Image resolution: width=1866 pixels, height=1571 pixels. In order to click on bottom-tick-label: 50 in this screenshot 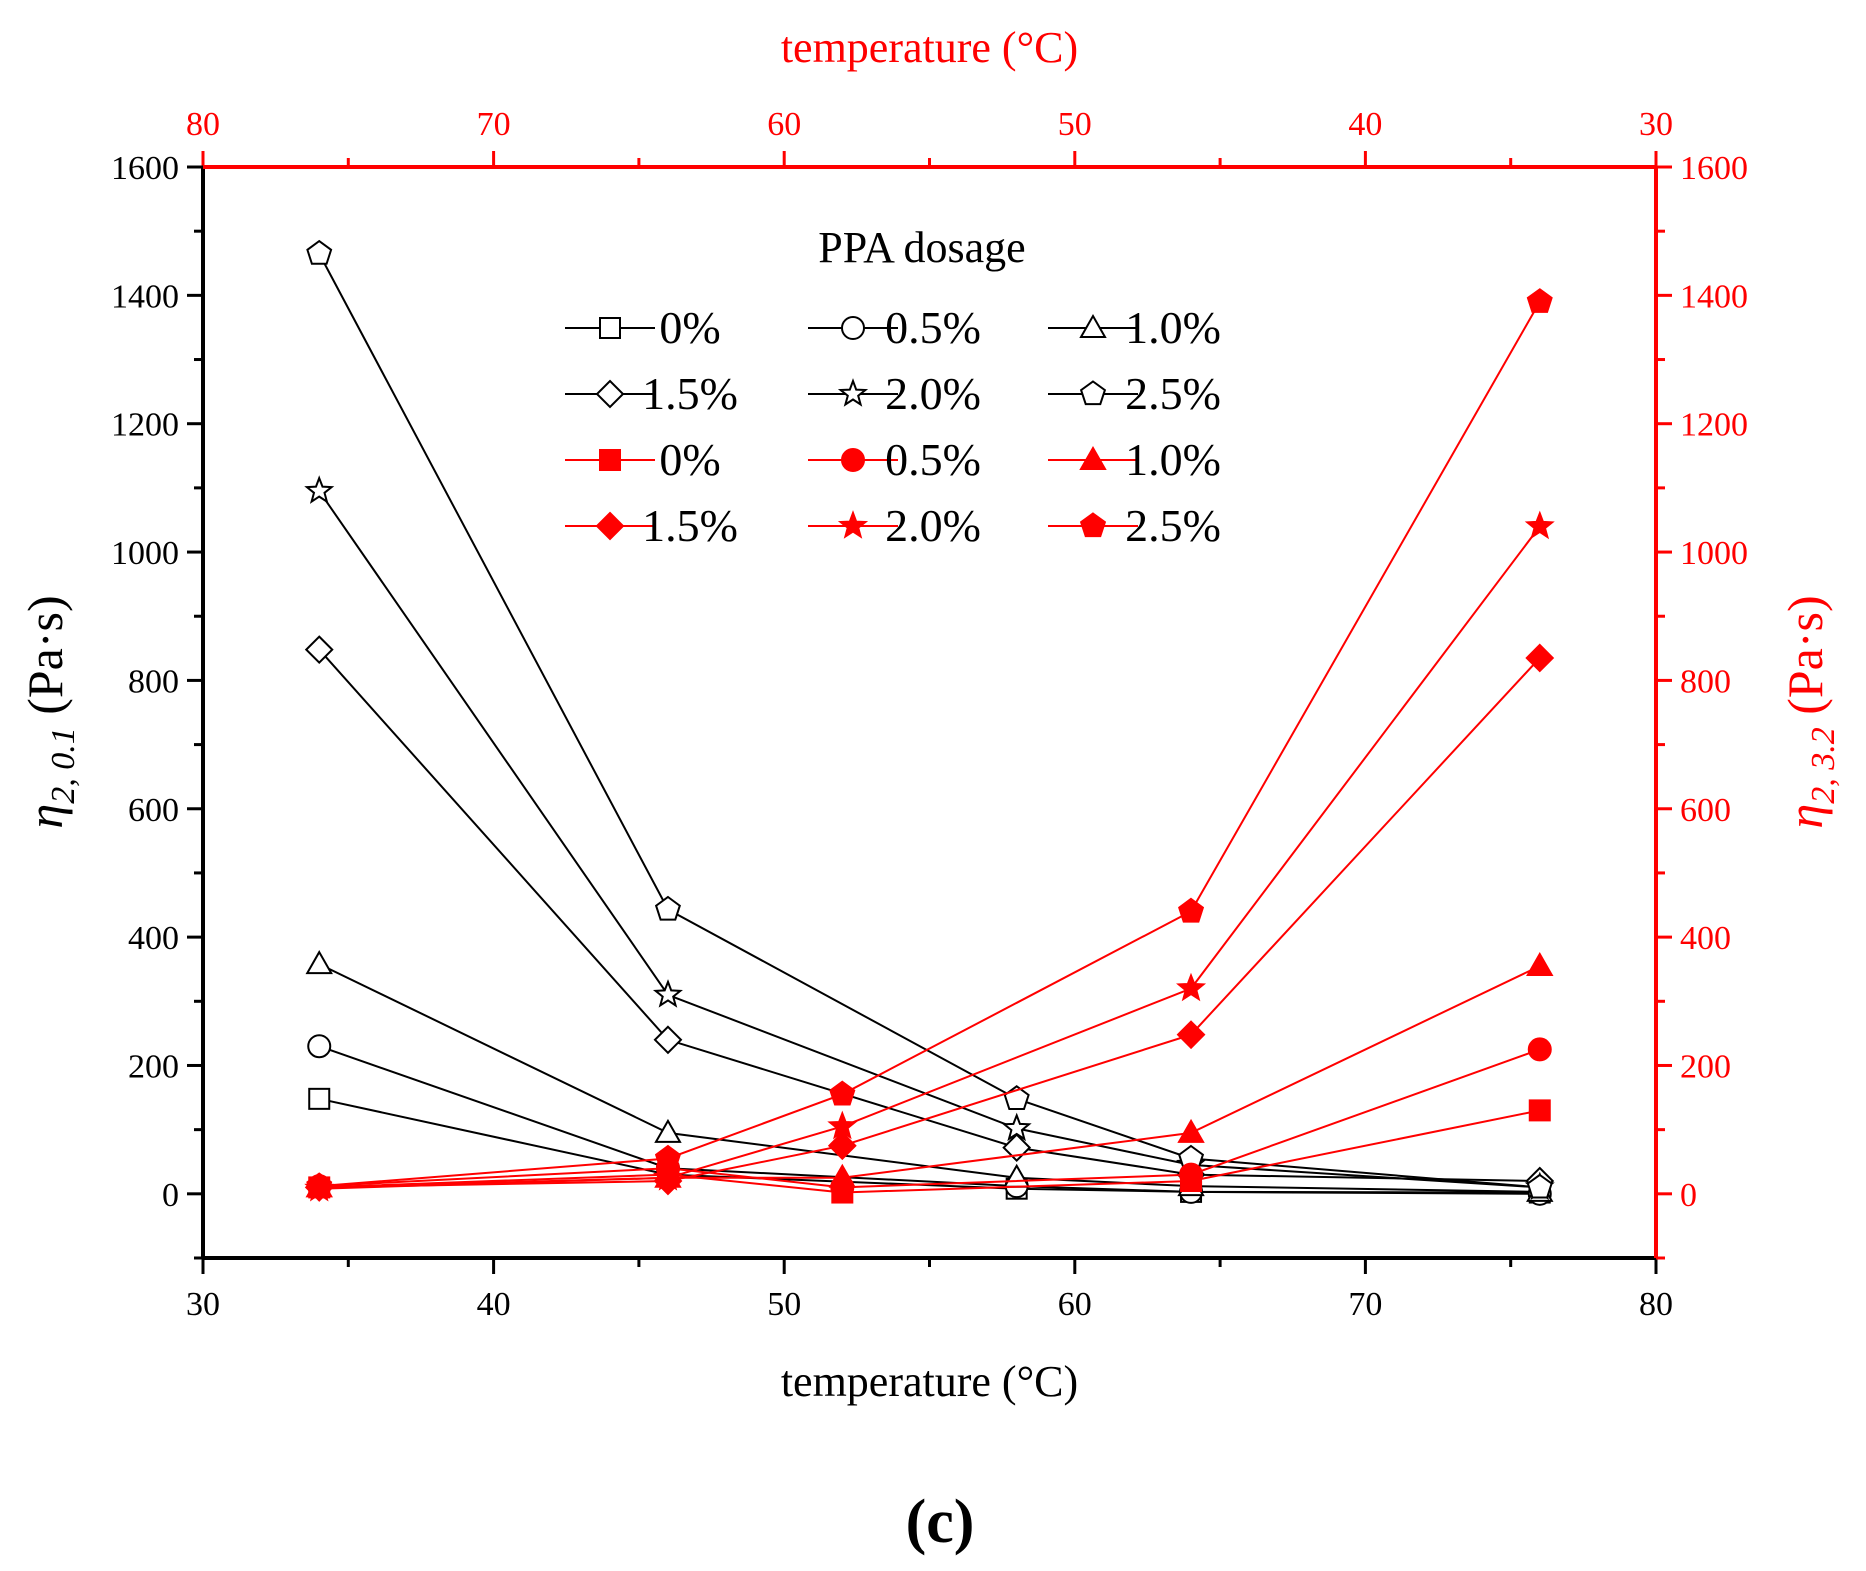, I will do `click(784, 1304)`.